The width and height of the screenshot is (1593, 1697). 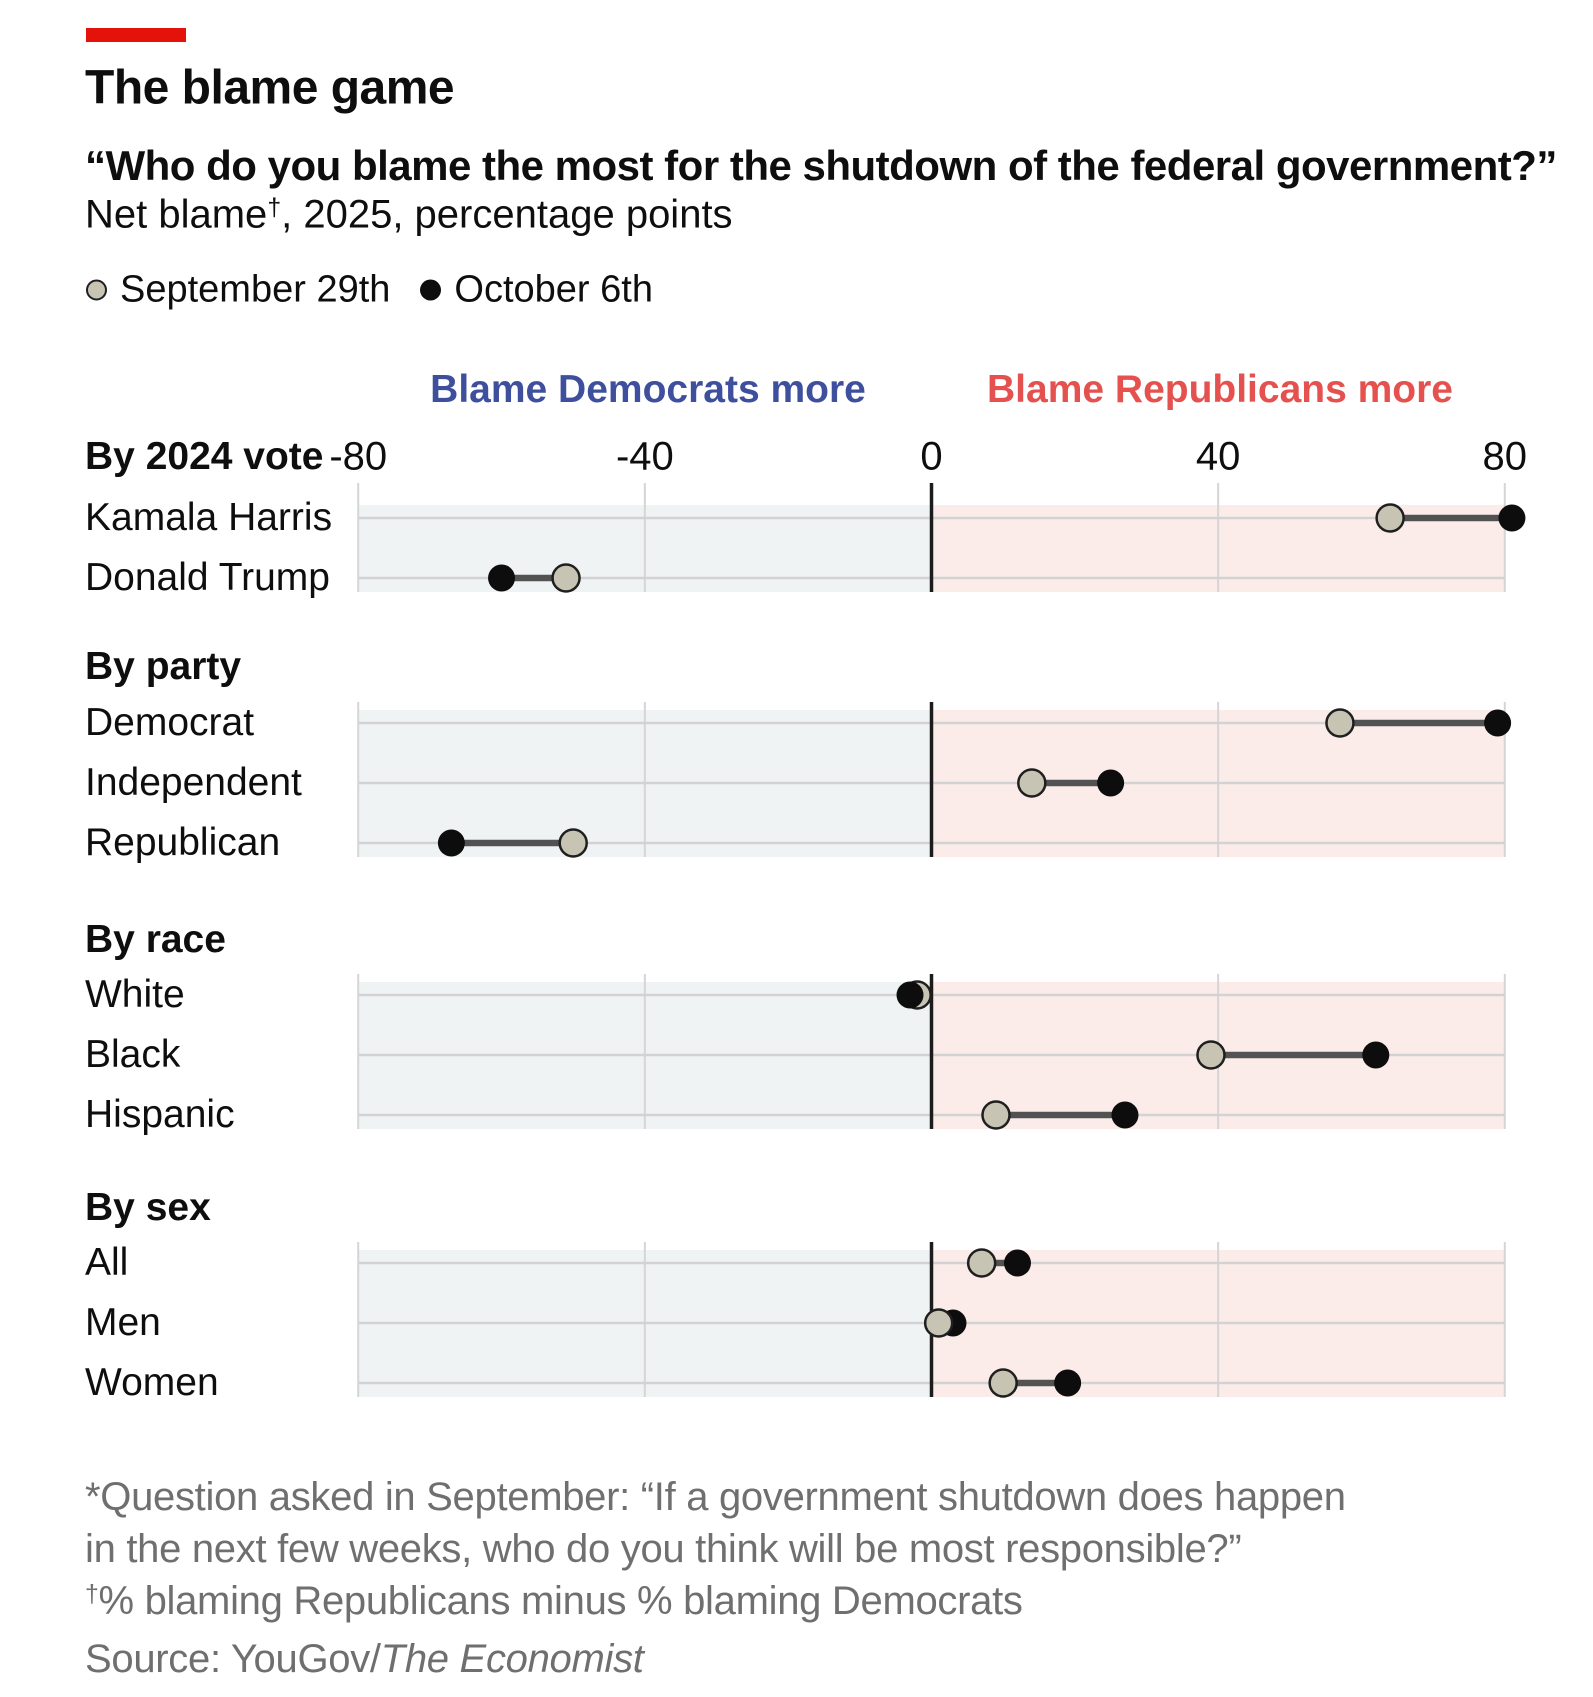 What do you see at coordinates (170, 722) in the screenshot?
I see `row-label-democrat: Democrat` at bounding box center [170, 722].